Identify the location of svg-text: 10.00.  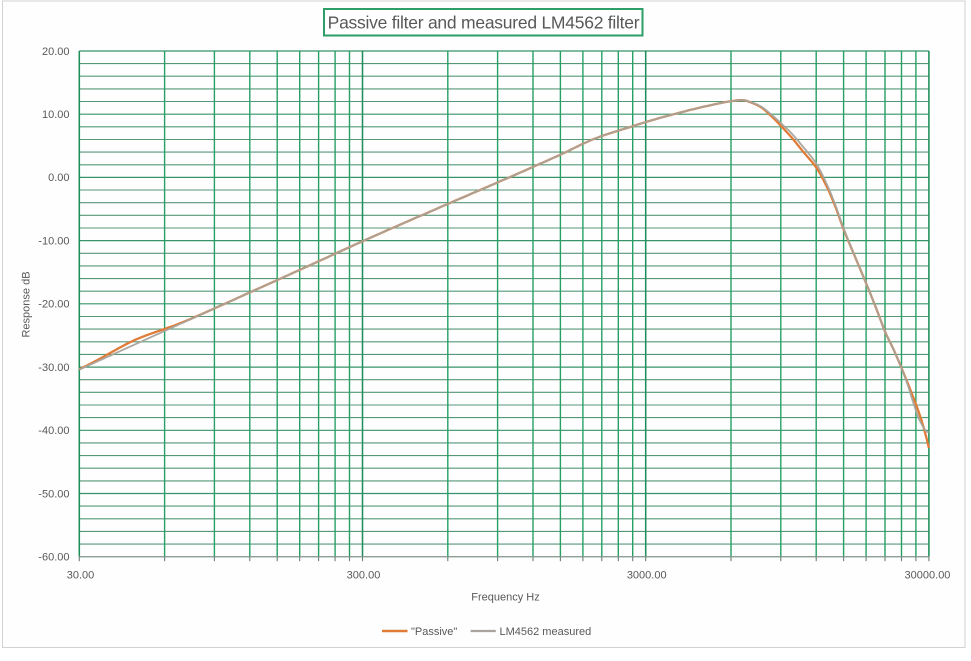
(56, 115).